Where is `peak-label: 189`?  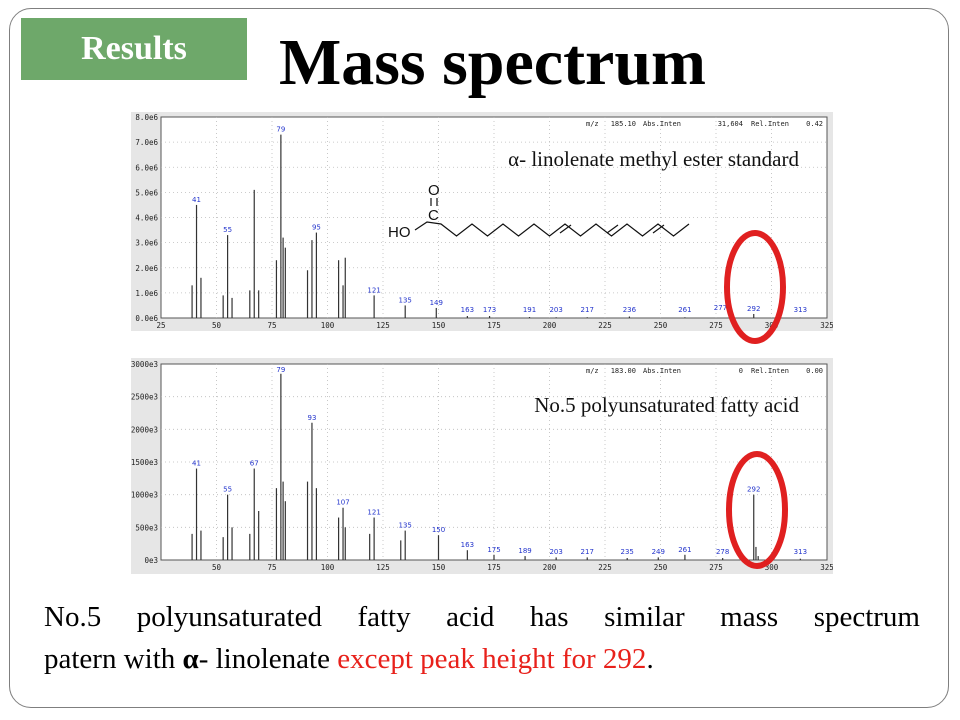
peak-label: 189 is located at coordinates (524, 551).